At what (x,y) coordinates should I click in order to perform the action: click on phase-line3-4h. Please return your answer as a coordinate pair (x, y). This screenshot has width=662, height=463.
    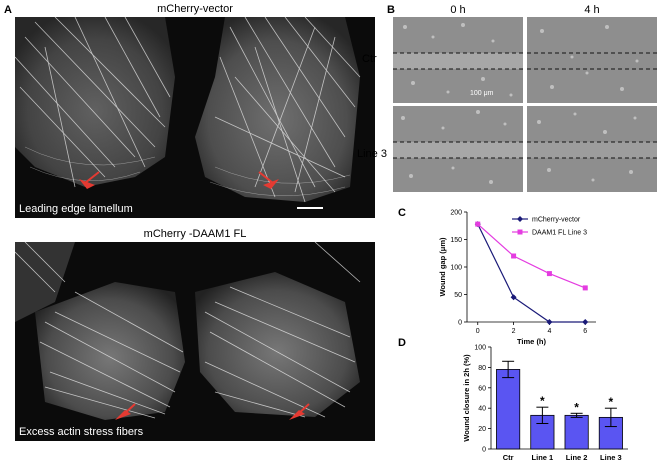
    Looking at the image, I should click on (592, 149).